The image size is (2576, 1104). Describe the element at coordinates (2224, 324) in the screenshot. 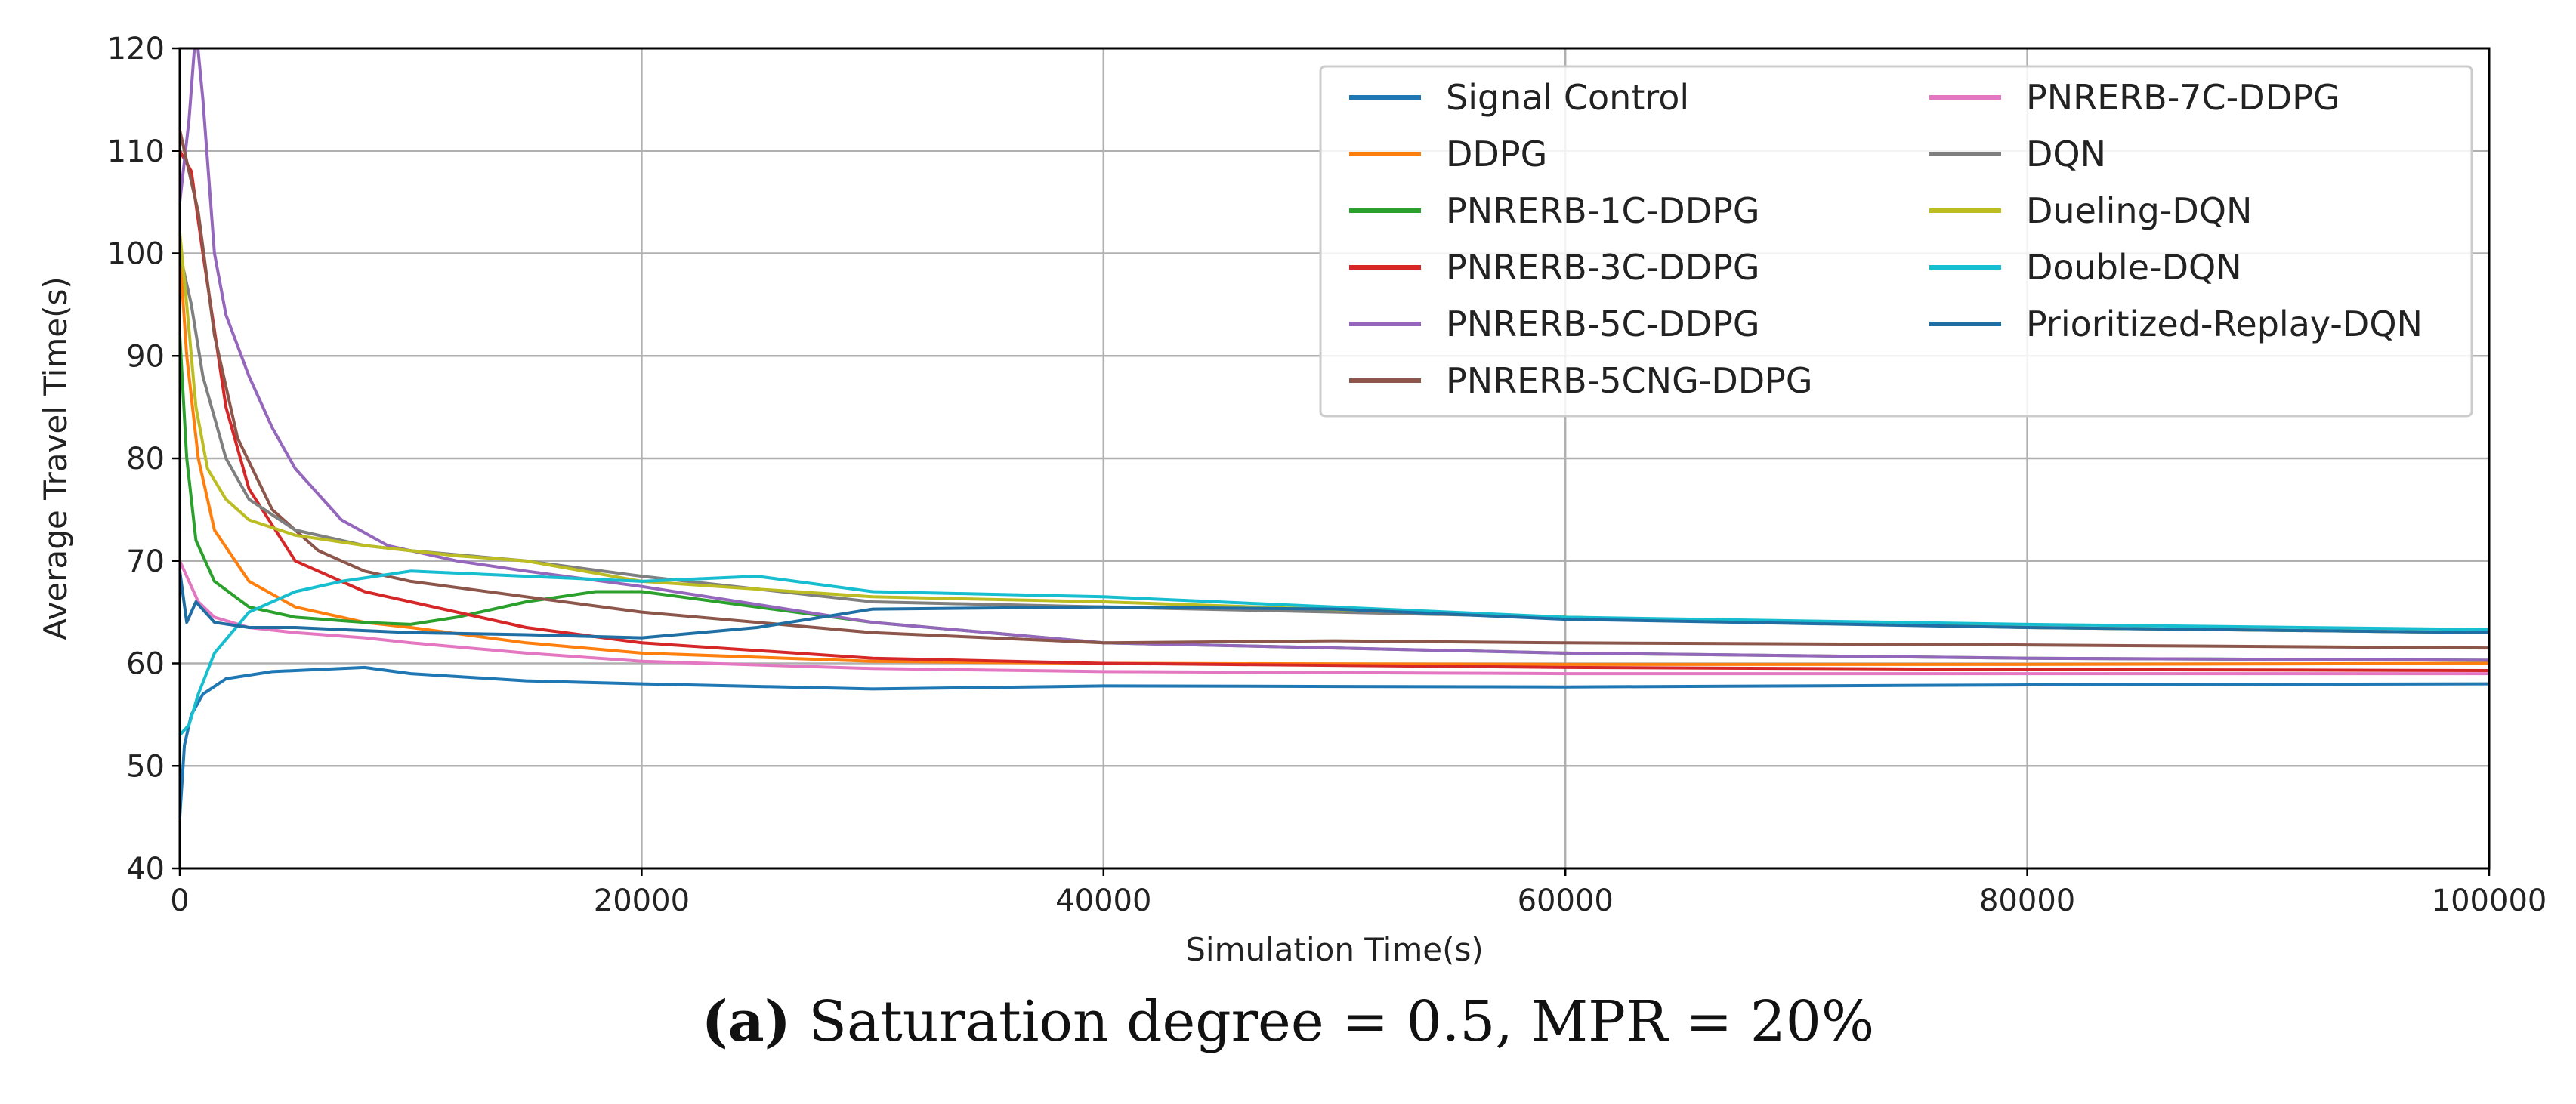

I see `legend-label: Prioritized-Replay-DQN` at that location.